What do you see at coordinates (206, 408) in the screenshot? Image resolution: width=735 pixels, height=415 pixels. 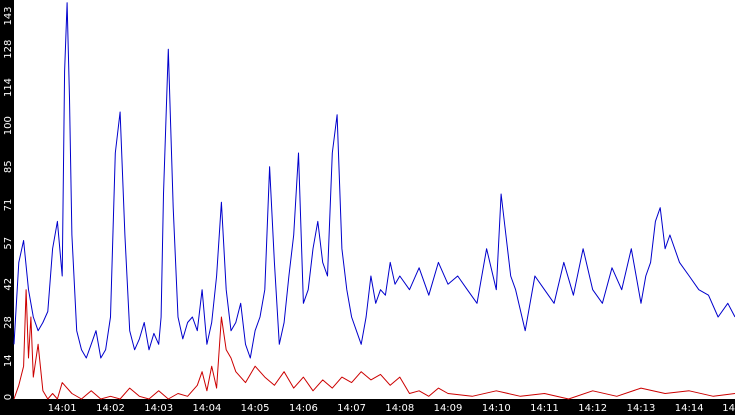 I see `x-tick-label-3: 14:04` at bounding box center [206, 408].